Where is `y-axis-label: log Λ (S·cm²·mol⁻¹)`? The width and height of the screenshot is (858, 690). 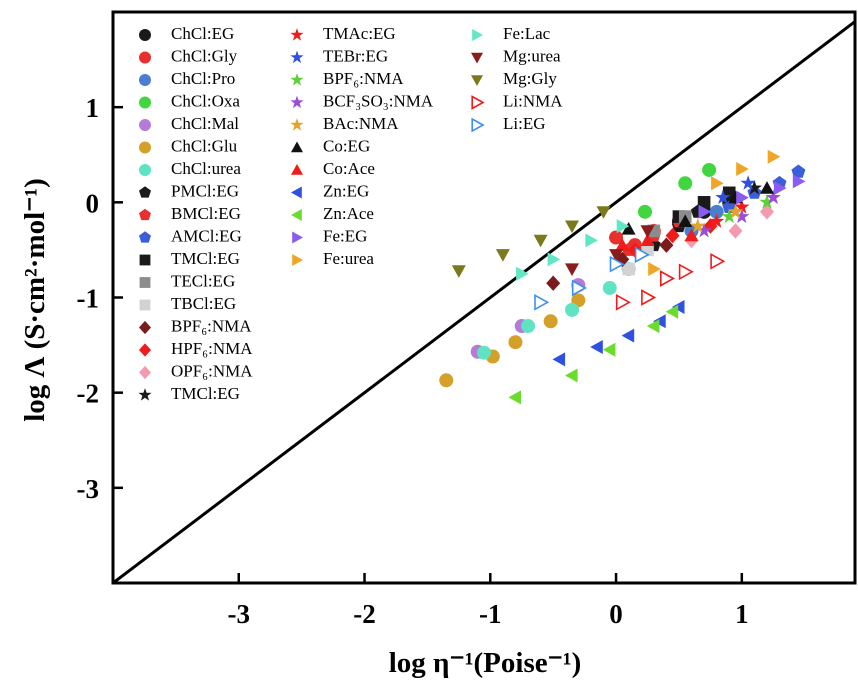 y-axis-label: log Λ (S·cm²·mol⁻¹) is located at coordinates (35, 300).